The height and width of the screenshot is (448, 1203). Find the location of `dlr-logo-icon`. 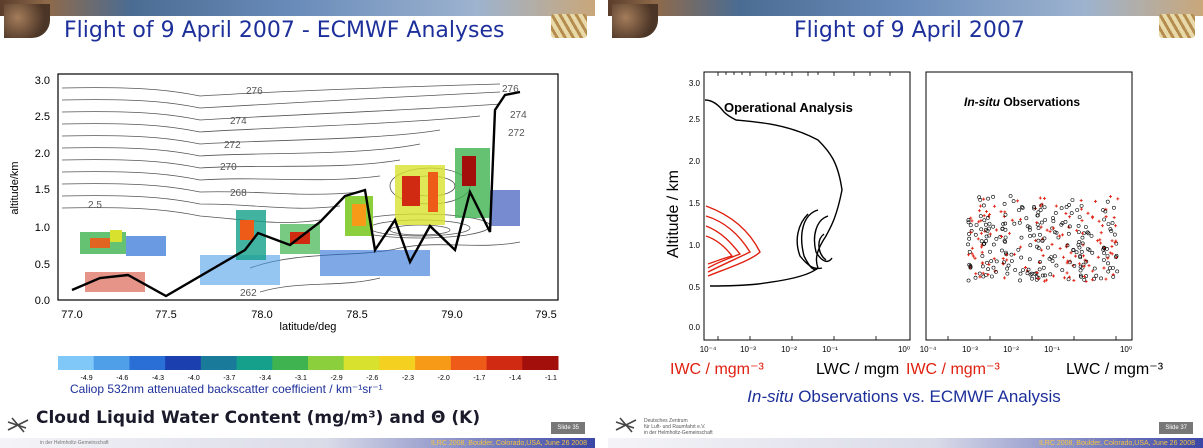

dlr-logo-icon is located at coordinates (626, 425).